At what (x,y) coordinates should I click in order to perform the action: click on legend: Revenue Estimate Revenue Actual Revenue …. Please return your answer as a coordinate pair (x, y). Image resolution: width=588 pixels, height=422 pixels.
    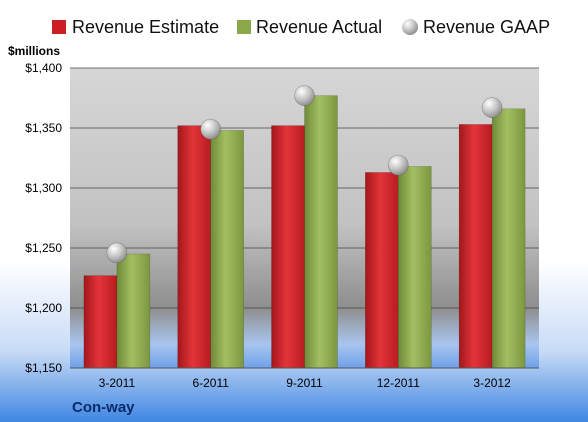
    Looking at the image, I should click on (301, 27).